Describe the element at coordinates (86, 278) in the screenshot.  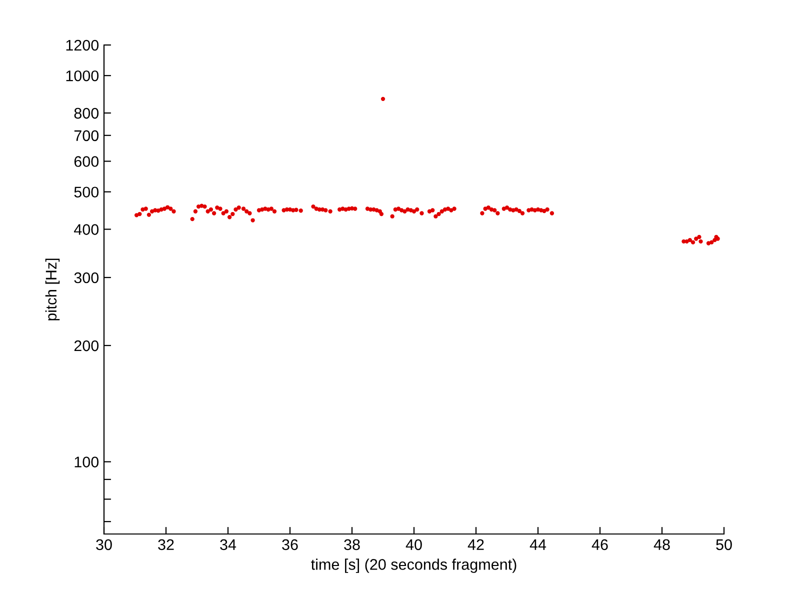
I see `y-tick-label: 300` at that location.